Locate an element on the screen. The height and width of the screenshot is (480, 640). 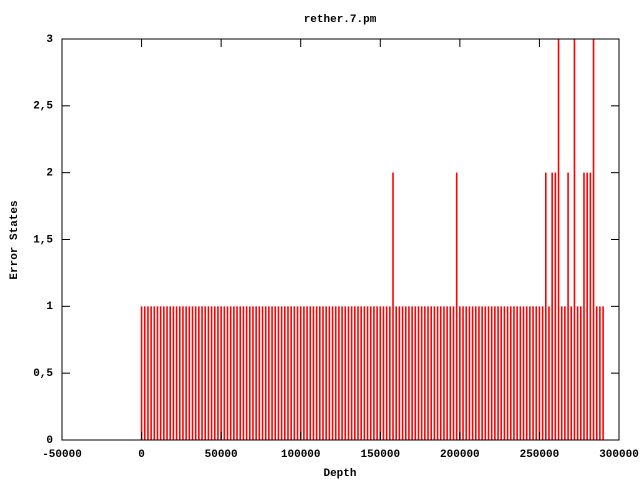
chart-title: rether.7.pm is located at coordinates (340, 20).